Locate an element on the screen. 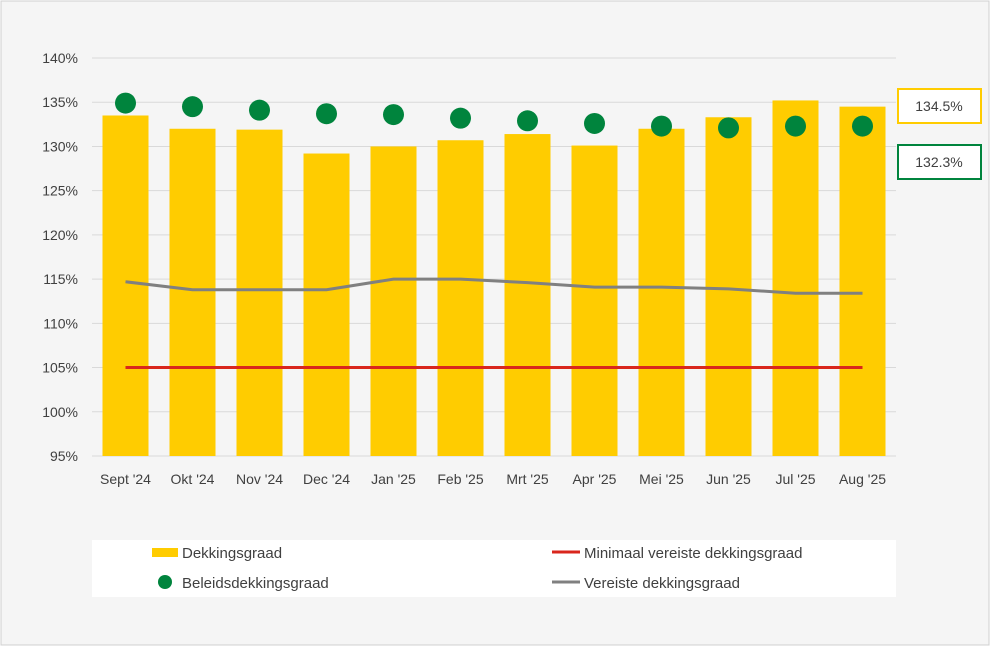  legend-label: Beleidsdekkingsgraad is located at coordinates (255, 583).